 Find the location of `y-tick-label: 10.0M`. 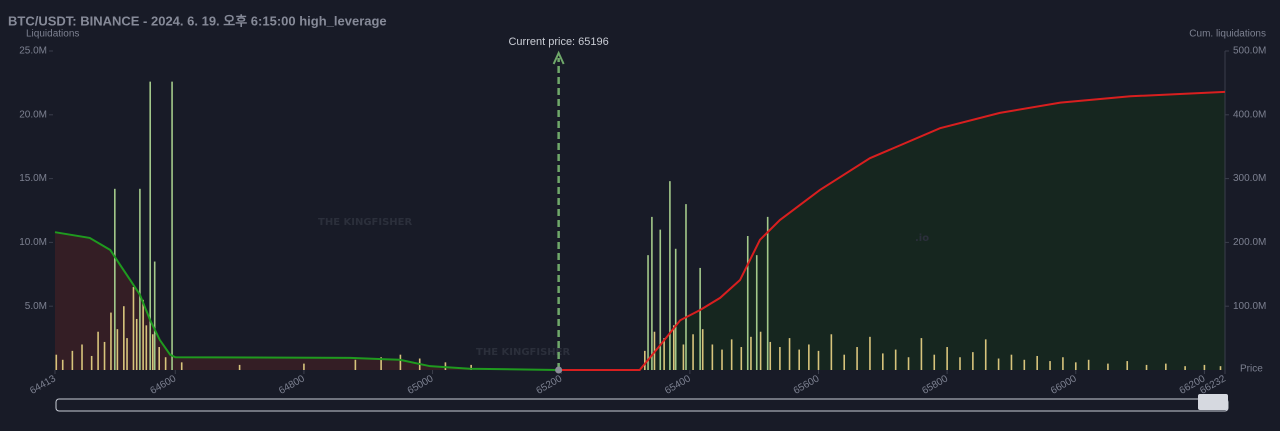

y-tick-label: 10.0M is located at coordinates (33, 242).